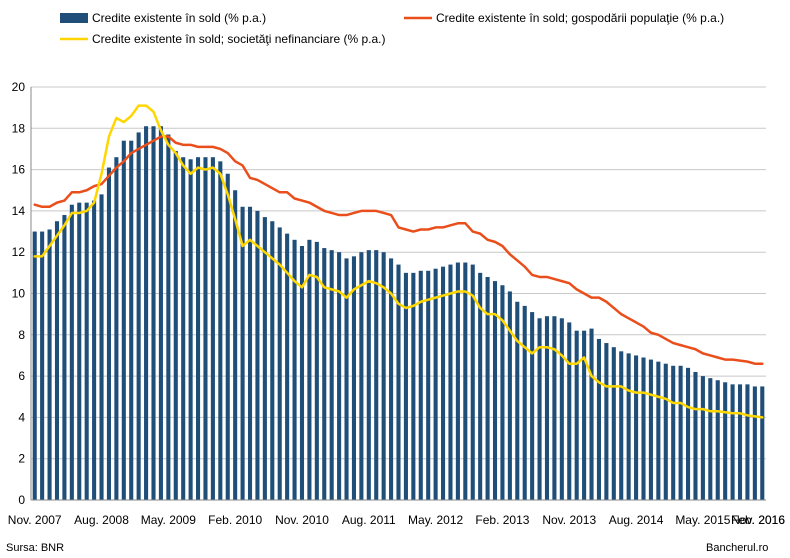 Image resolution: width=790 pixels, height=558 pixels. What do you see at coordinates (435, 520) in the screenshot?
I see `x-tick-label: May. 2012` at bounding box center [435, 520].